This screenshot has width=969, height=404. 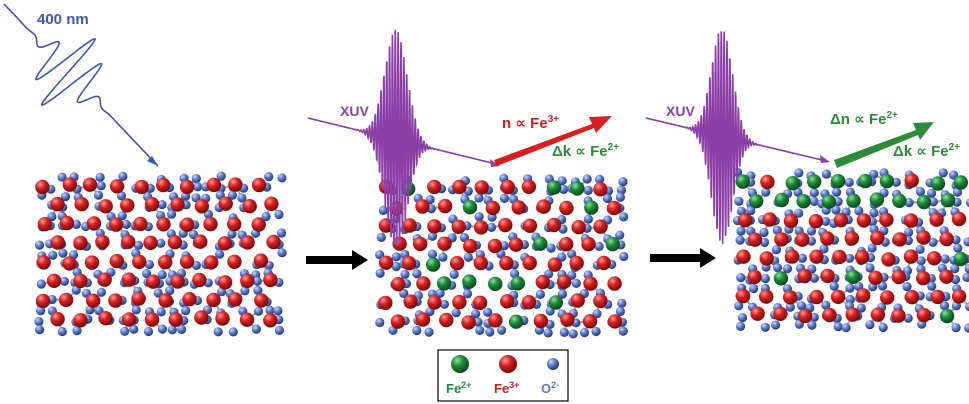 I want to click on lattice-panel-excited-state, so click(x=502, y=256).